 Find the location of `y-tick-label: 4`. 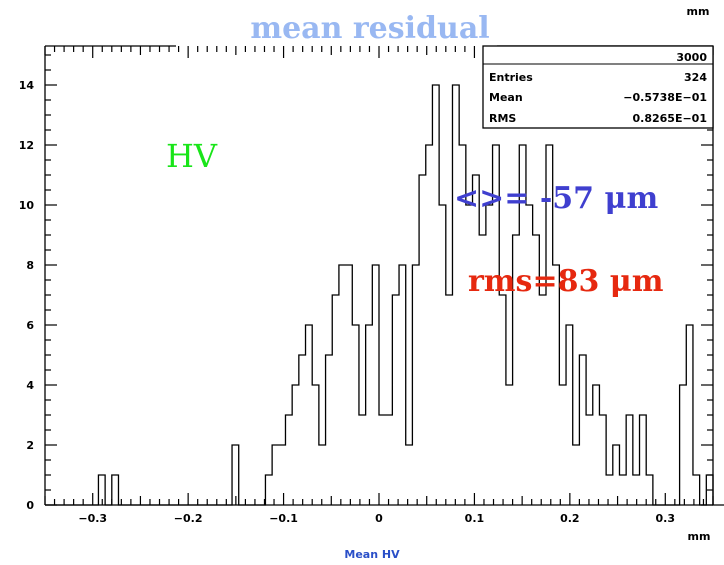

y-tick-label: 4 is located at coordinates (30, 385).